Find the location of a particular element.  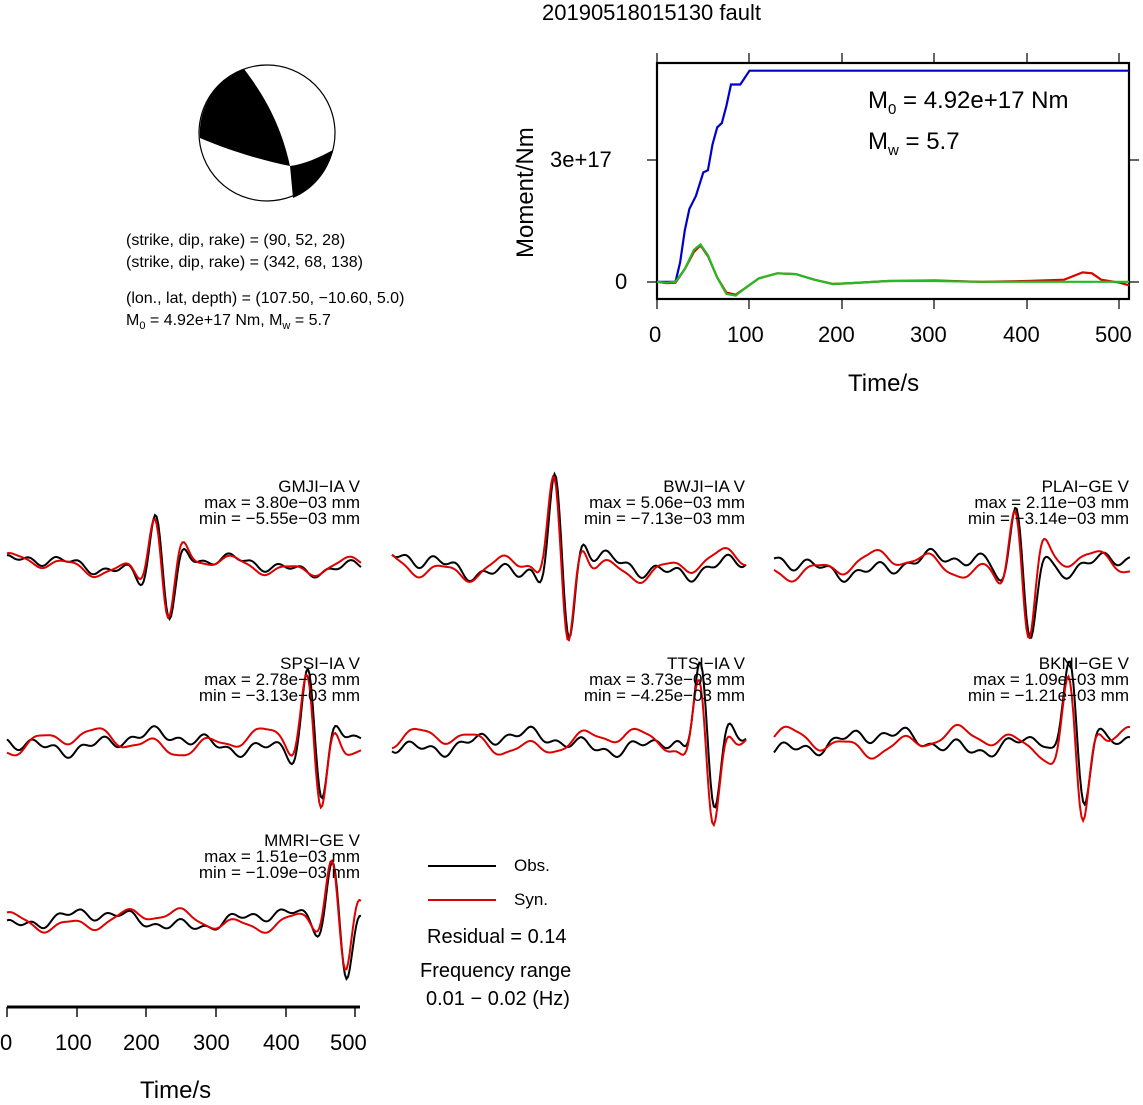

stf-xtick-500: 500 is located at coordinates (1113, 334).